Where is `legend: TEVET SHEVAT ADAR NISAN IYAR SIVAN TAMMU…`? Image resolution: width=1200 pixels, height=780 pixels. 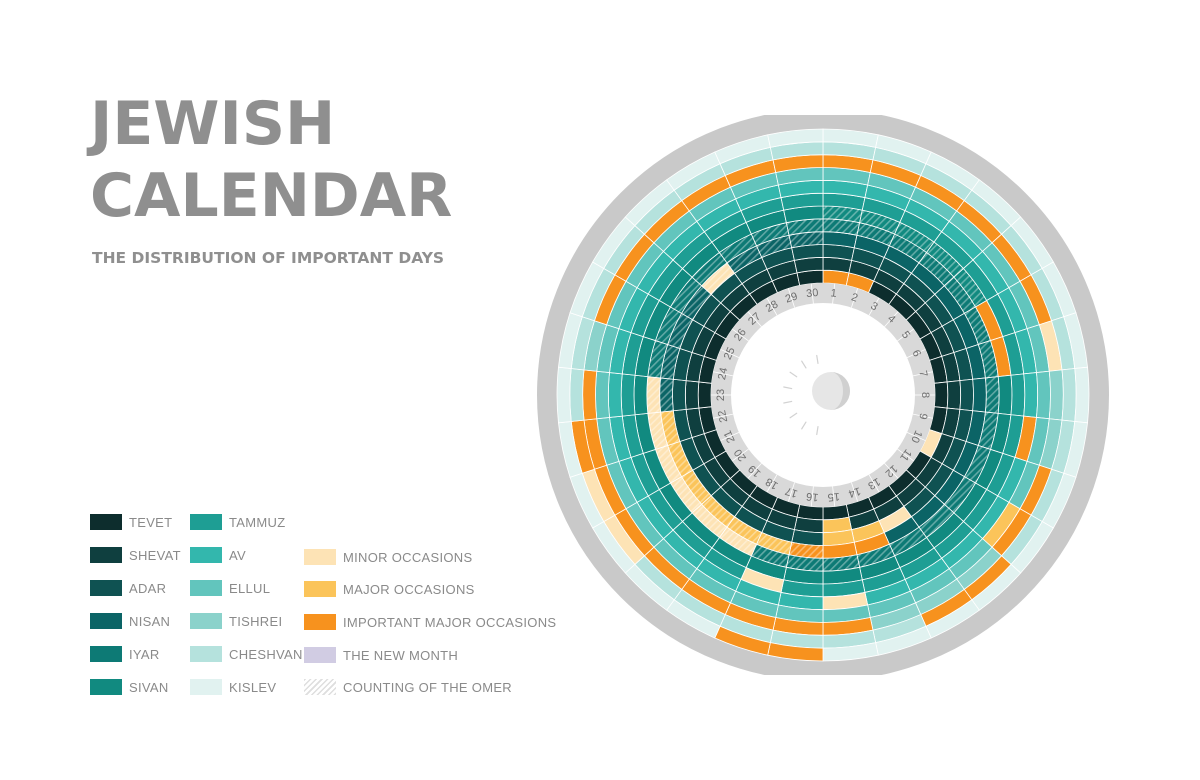 legend: TEVET SHEVAT ADAR NISAN IYAR SIVAN TAMMU… is located at coordinates (323, 612).